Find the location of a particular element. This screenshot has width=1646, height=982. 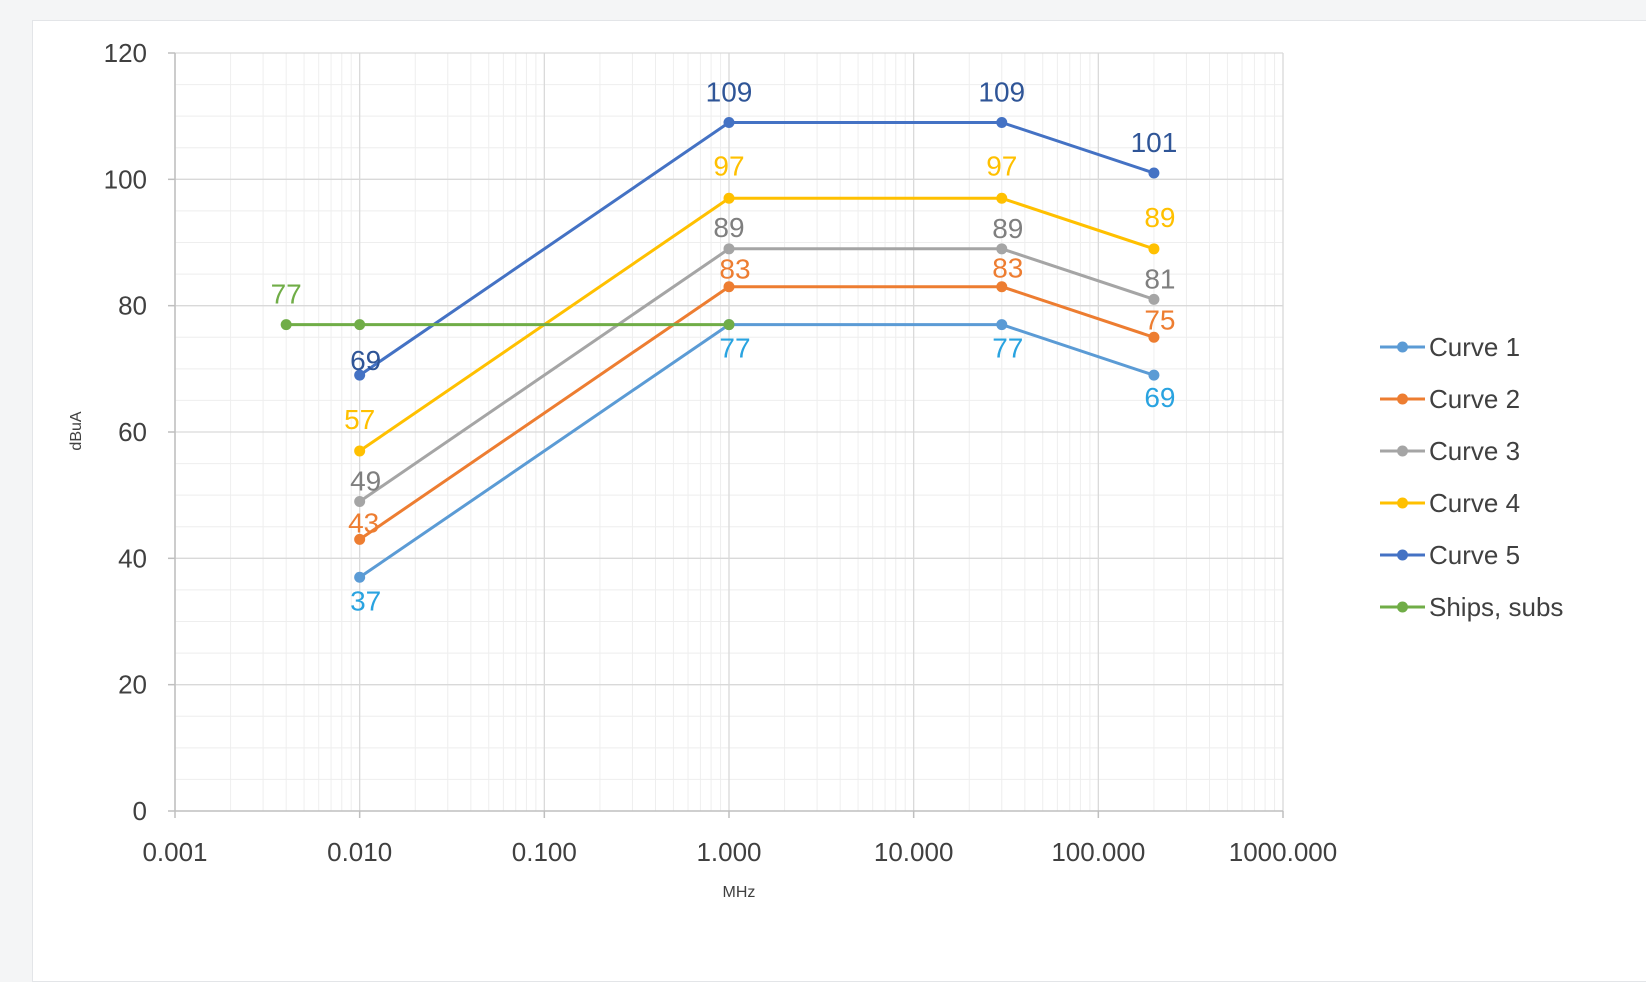

legend-label: Curve 5 is located at coordinates (1474, 555).